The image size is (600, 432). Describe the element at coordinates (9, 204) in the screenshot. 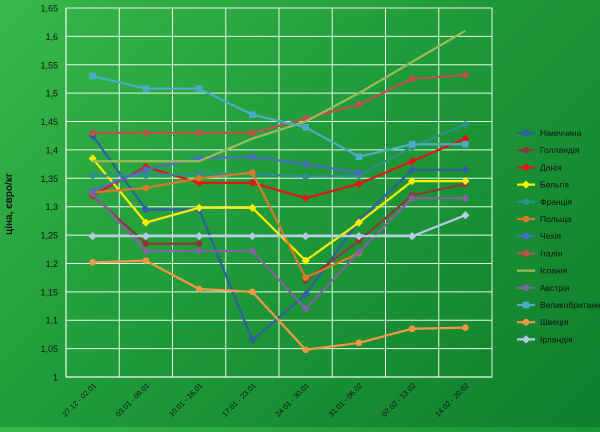

I see `y-axis-label: ціна, євро/кг` at that location.